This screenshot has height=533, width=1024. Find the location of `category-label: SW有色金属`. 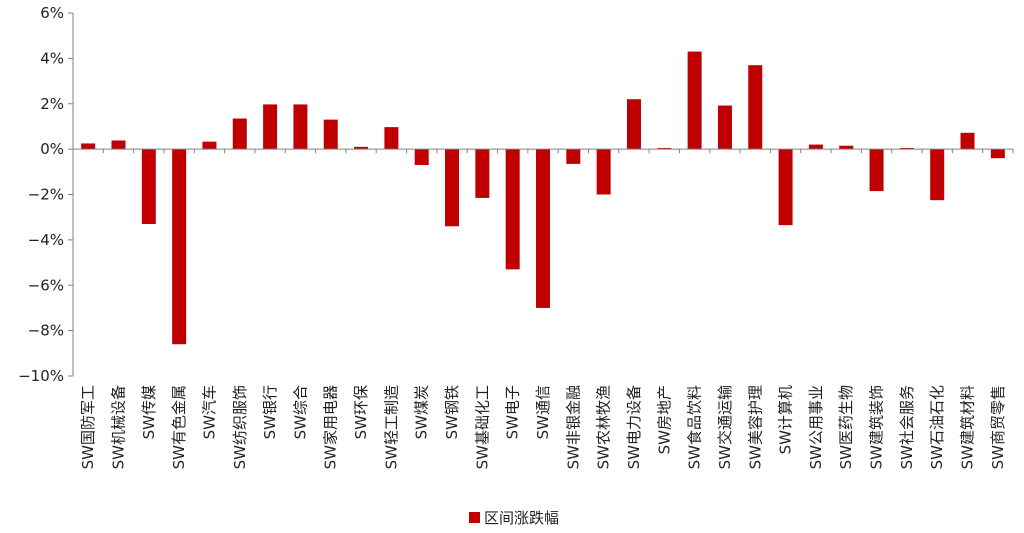

category-label: SW有色金属 is located at coordinates (179, 427).